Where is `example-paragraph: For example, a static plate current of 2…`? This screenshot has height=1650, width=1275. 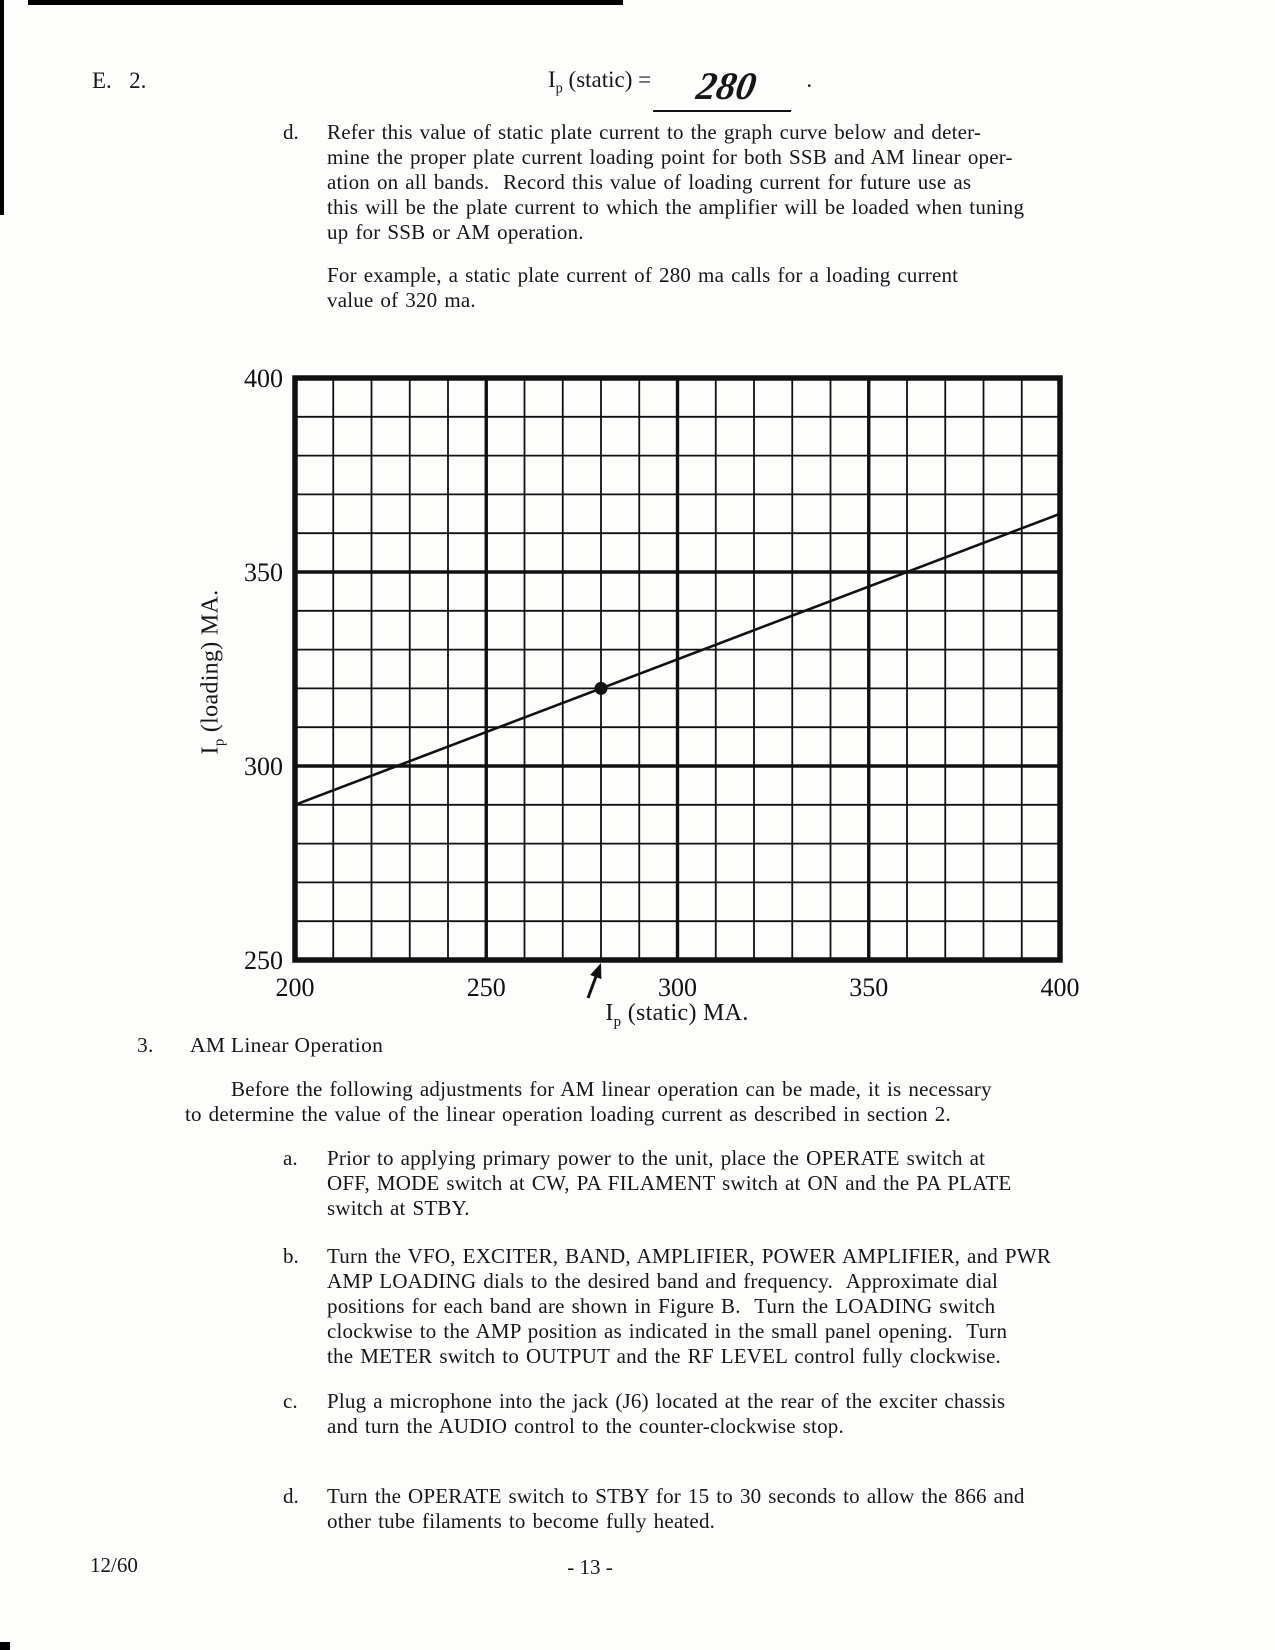
example-paragraph: For example, a static plate current of 2… is located at coordinates (643, 287).